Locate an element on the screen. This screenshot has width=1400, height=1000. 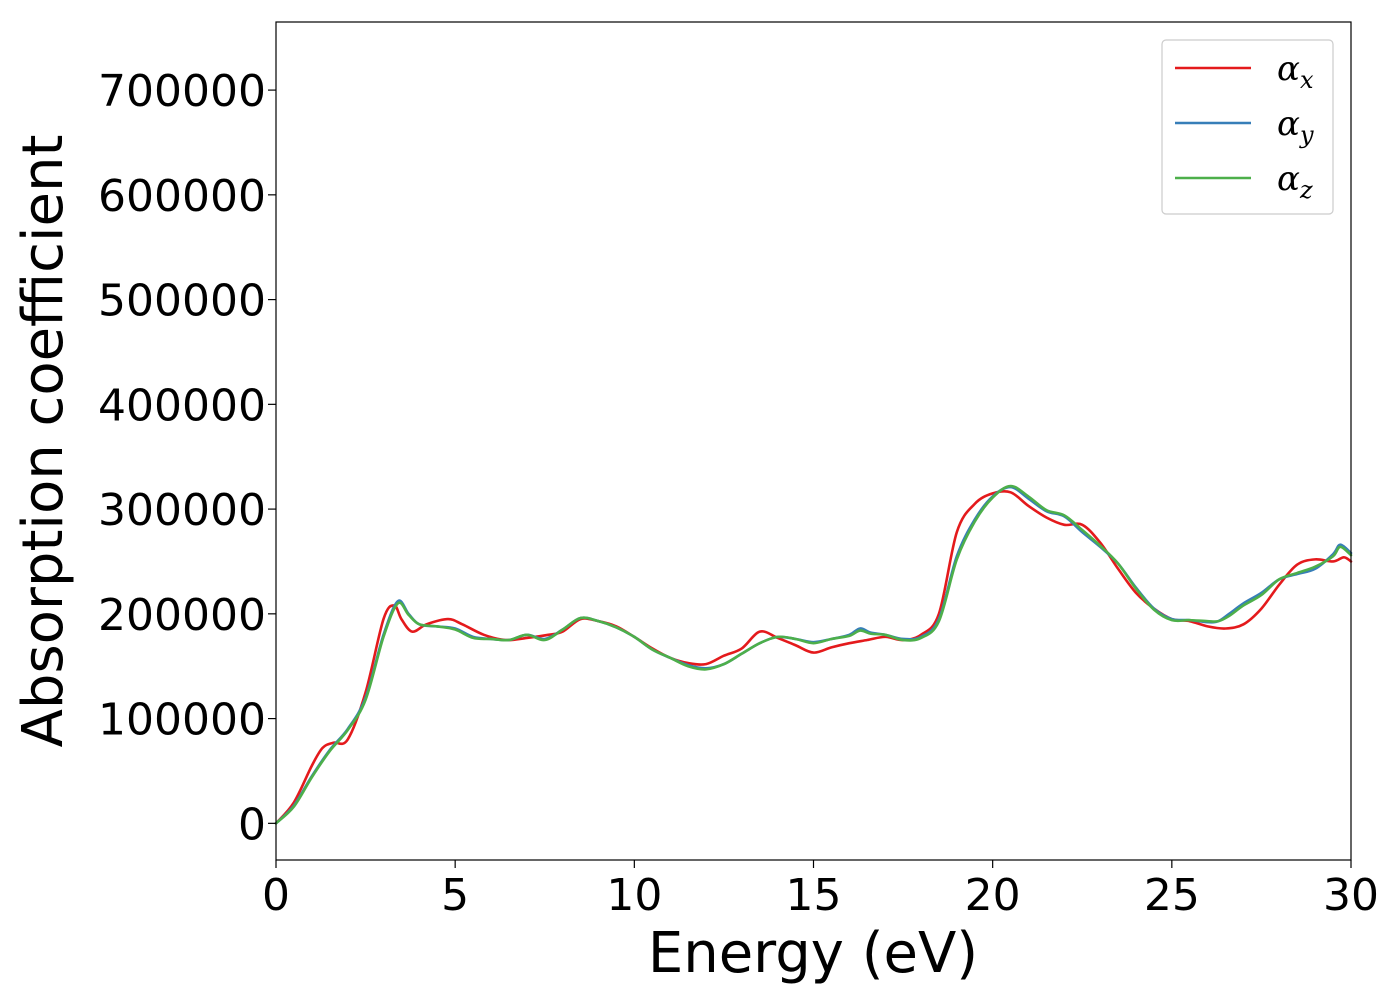
y-axis-title: Absorption coefficient is located at coordinates (43, 441).